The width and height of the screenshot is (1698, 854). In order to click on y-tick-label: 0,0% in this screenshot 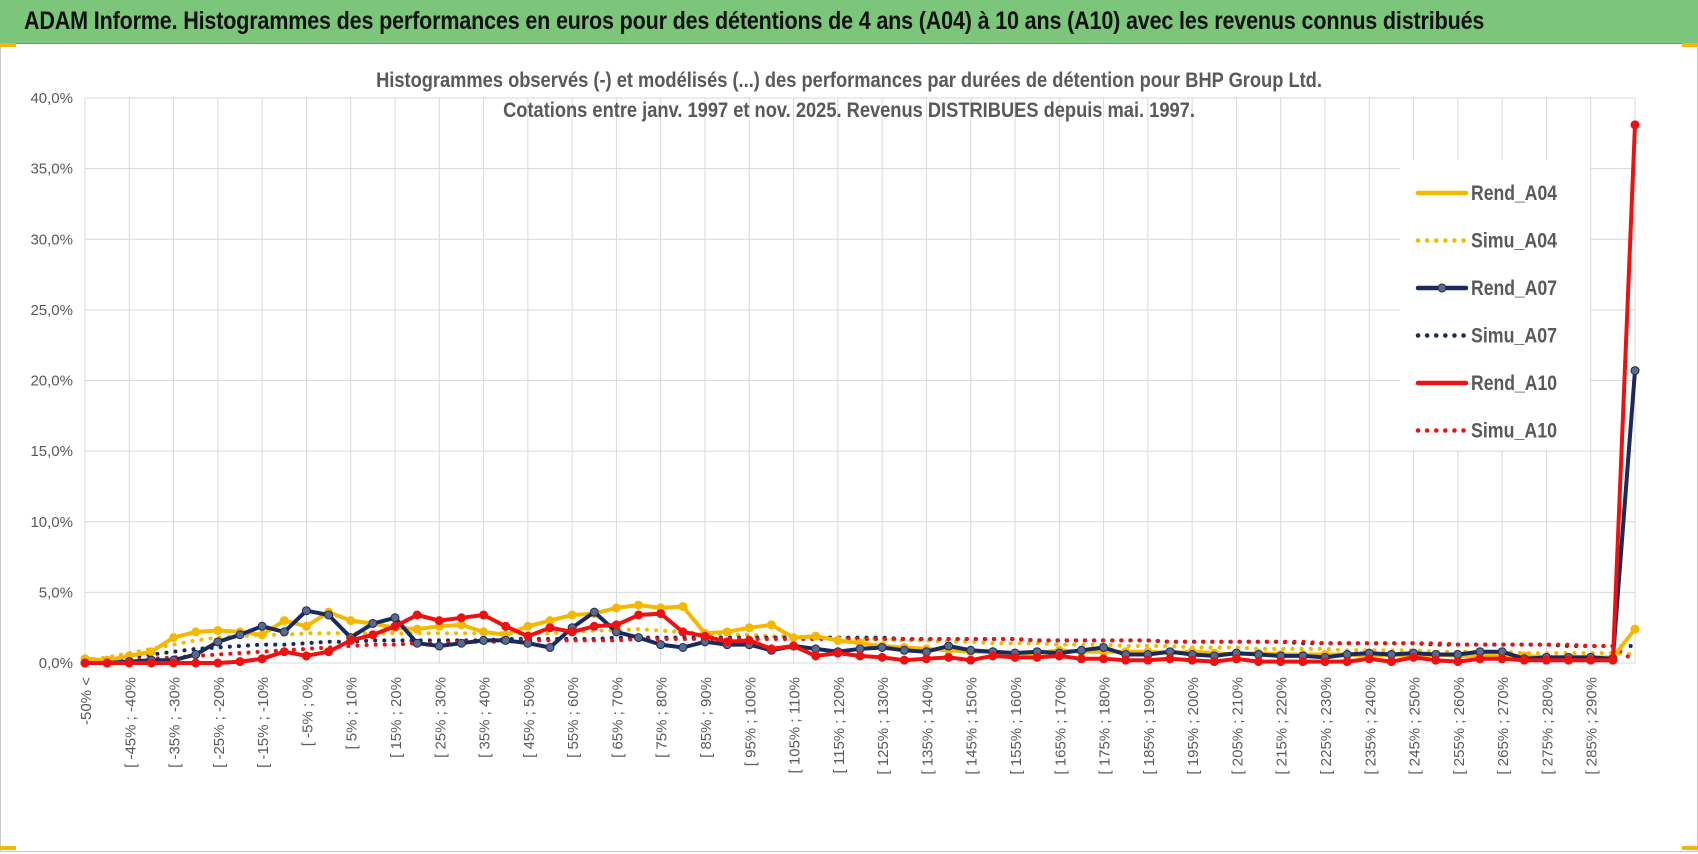, I will do `click(56, 663)`.